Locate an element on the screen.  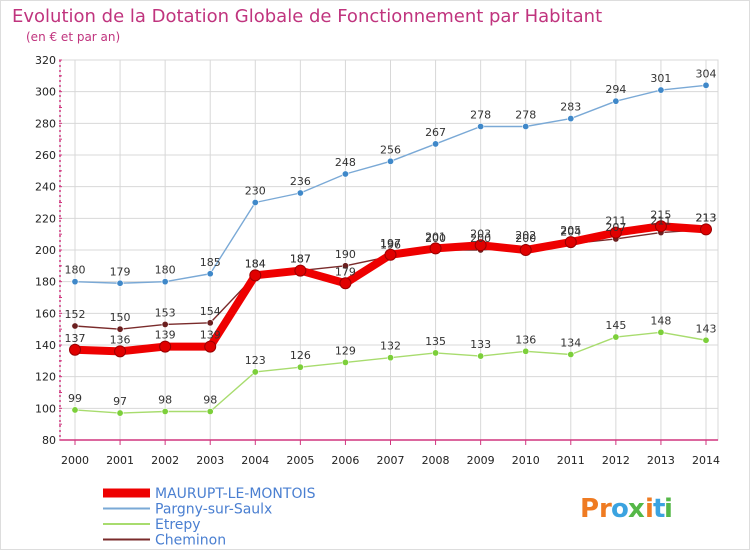
data-label-cheminon: 187 is located at coordinates (300, 259).